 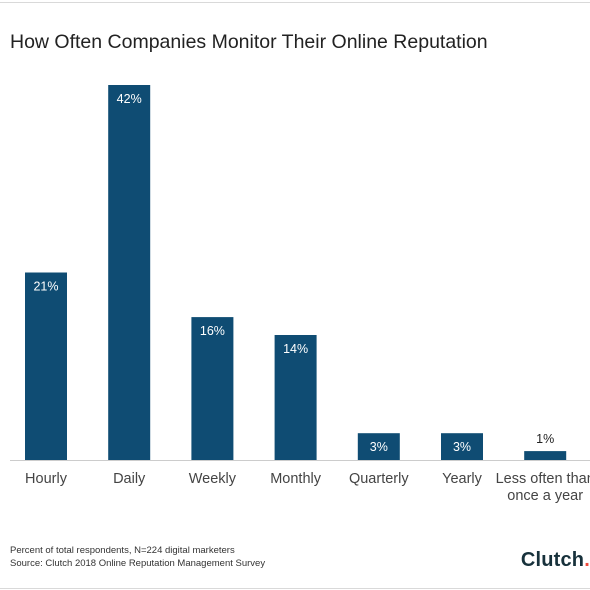 What do you see at coordinates (212, 331) in the screenshot?
I see `data-label-2: 16%` at bounding box center [212, 331].